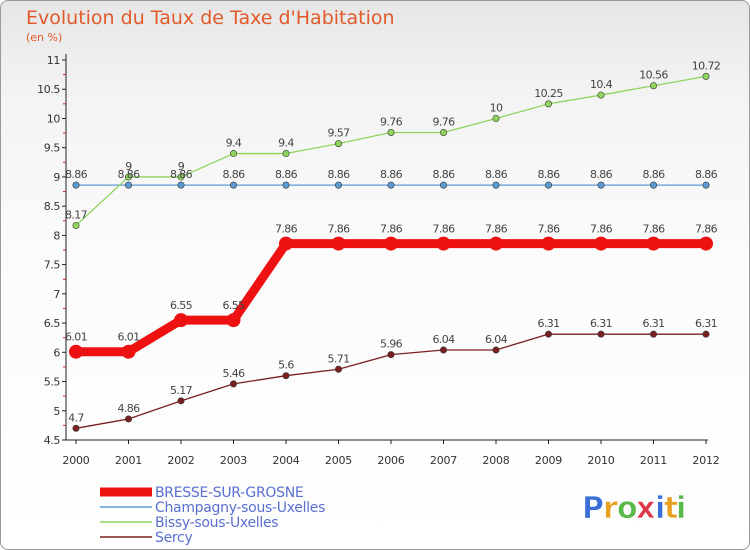 This screenshot has height=550, width=750. What do you see at coordinates (181, 390) in the screenshot?
I see `data-label: 5.17` at bounding box center [181, 390].